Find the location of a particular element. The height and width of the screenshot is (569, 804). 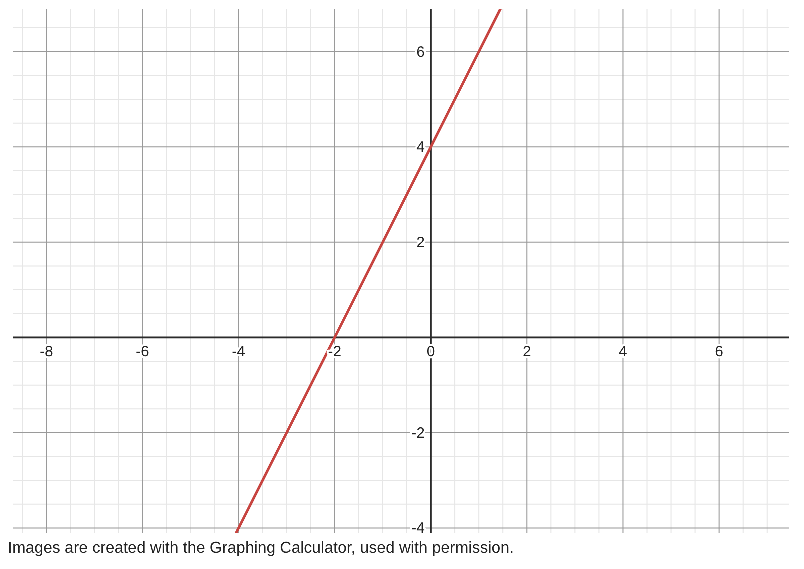

y-tick-label: -4 is located at coordinates (419, 529).